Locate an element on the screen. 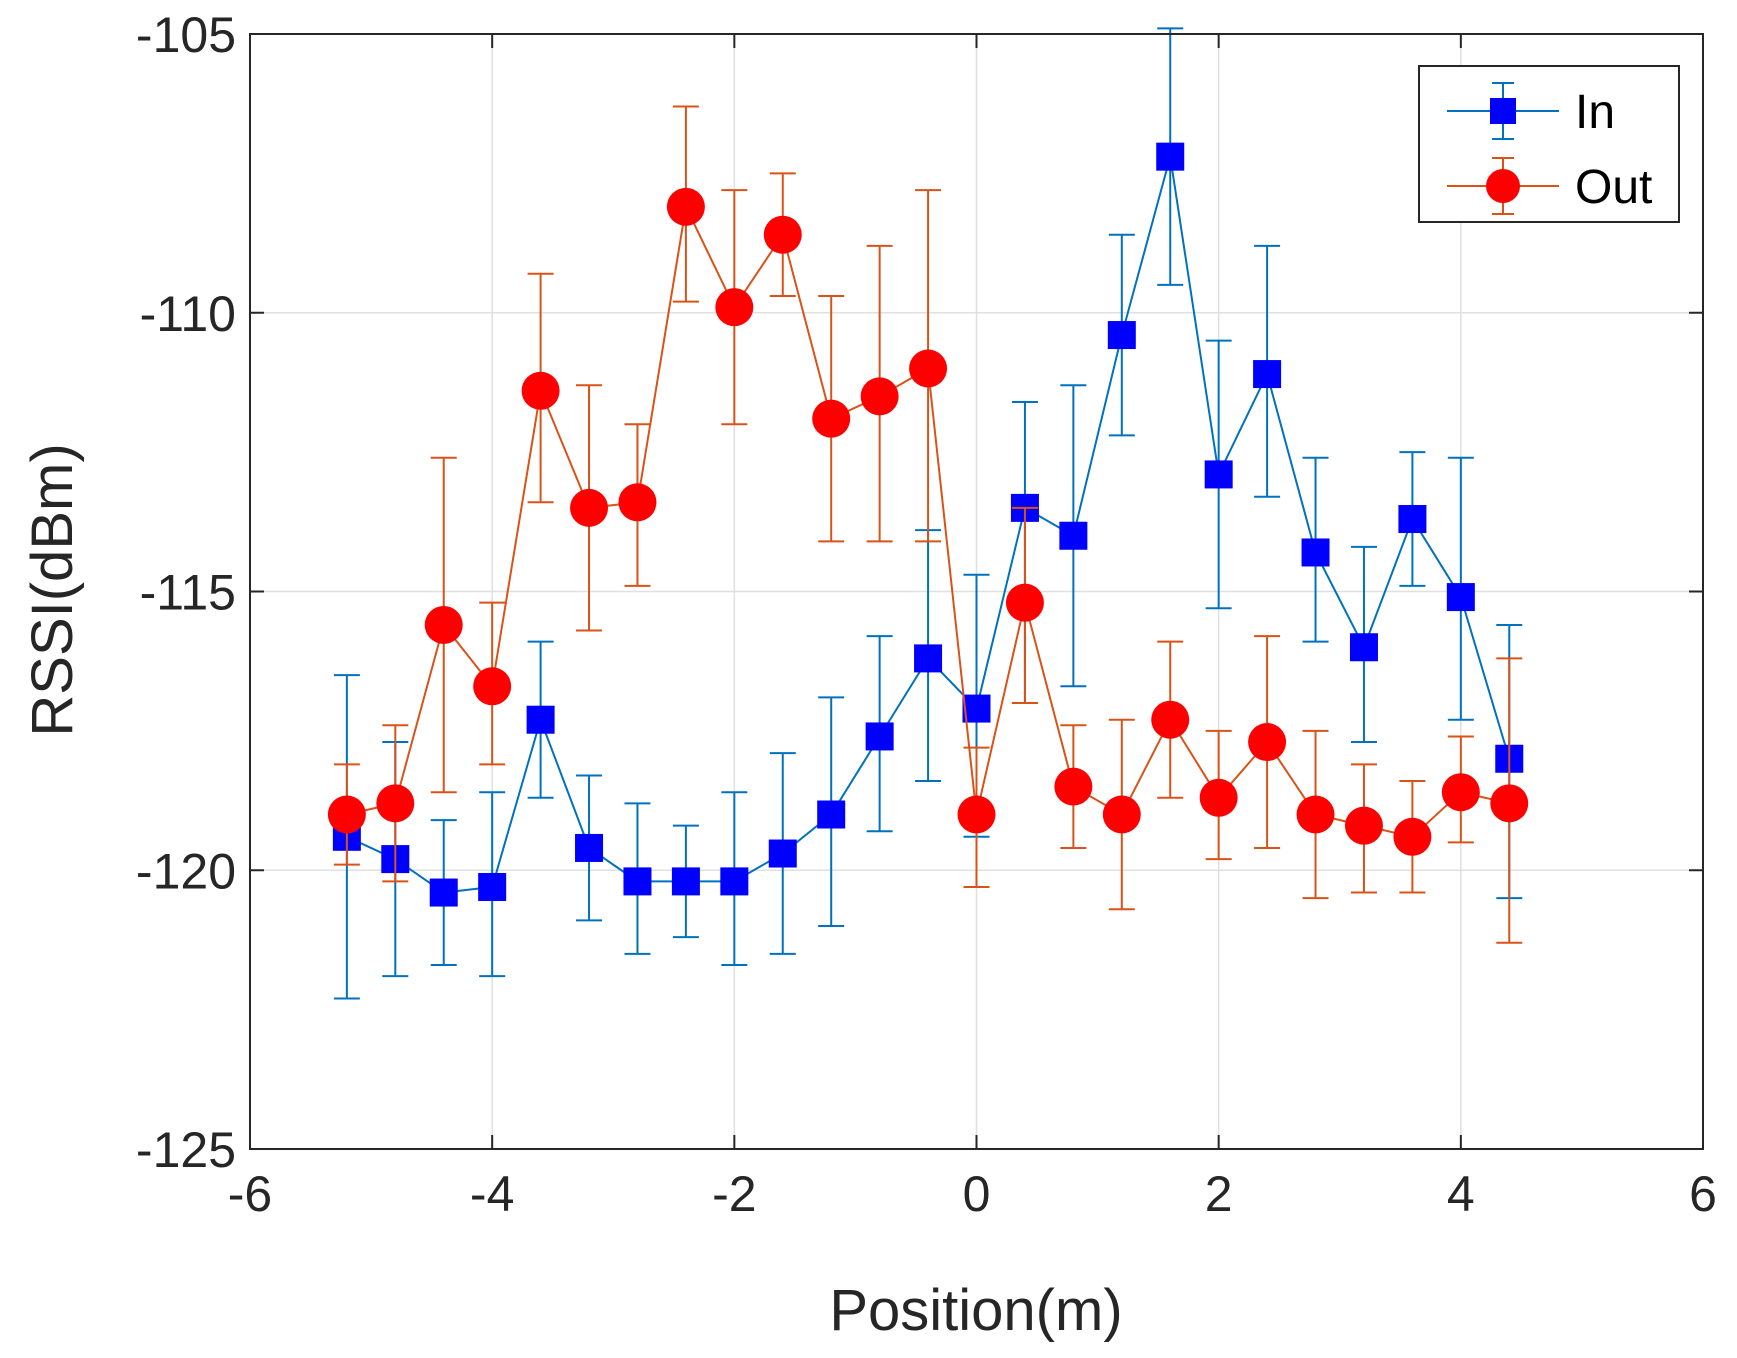 The height and width of the screenshot is (1358, 1737). x-tick-label: -2 is located at coordinates (734, 1194).